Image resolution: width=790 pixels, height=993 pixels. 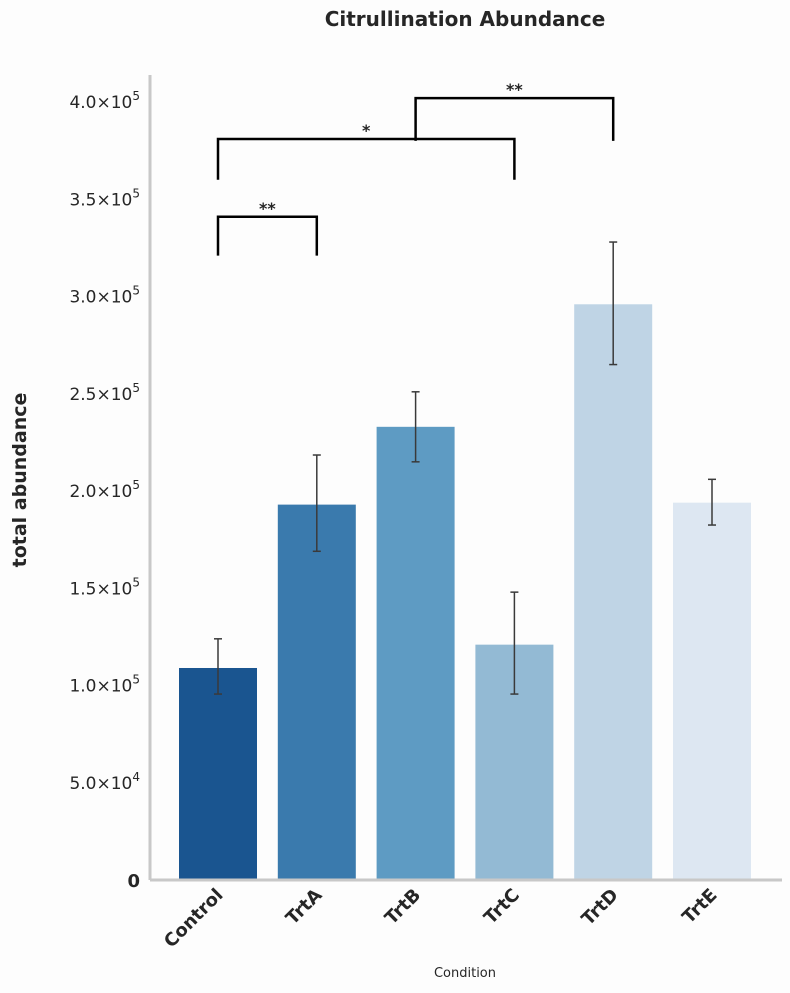 What do you see at coordinates (613, 592) in the screenshot?
I see `bar-trtd` at bounding box center [613, 592].